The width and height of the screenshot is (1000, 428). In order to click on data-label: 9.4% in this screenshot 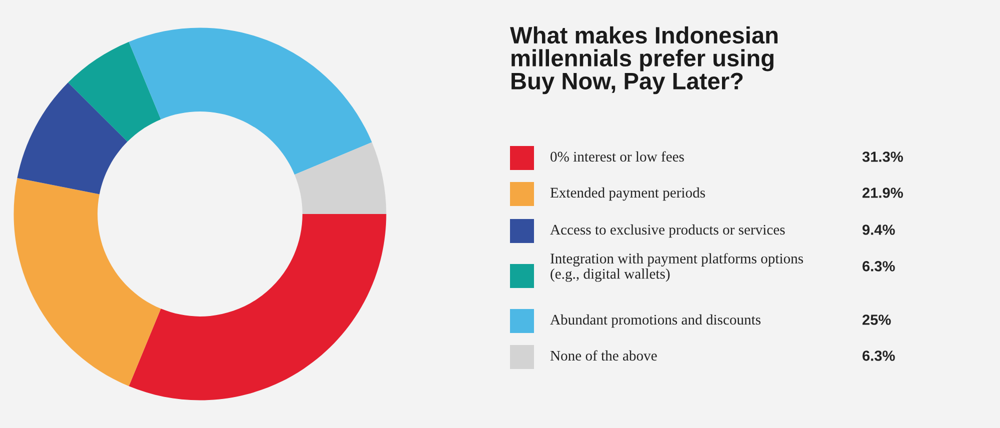, I will do `click(878, 229)`.